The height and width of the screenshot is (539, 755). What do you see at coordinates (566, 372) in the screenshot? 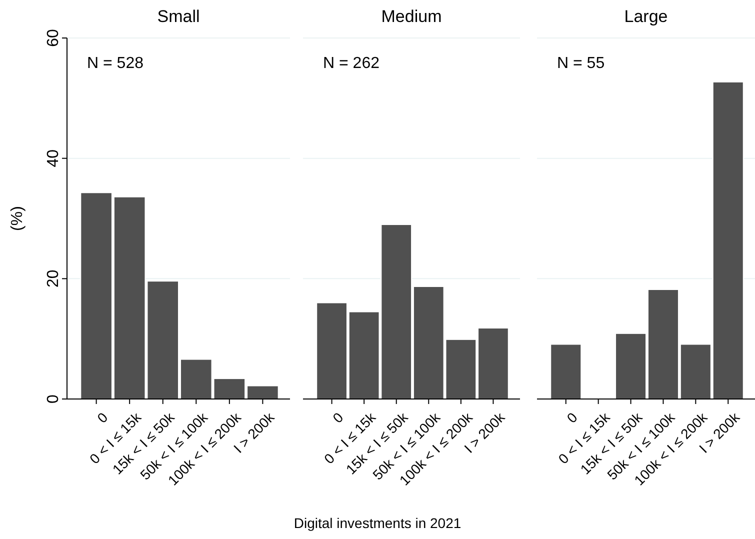
I see `bar` at bounding box center [566, 372].